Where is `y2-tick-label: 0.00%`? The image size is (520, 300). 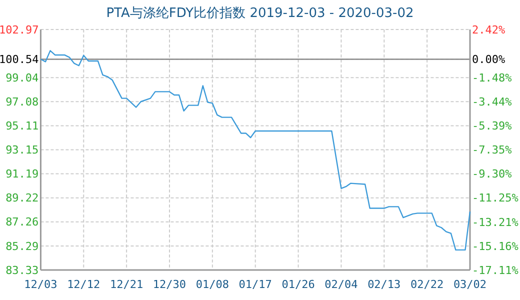
y2-tick-label: 0.00% is located at coordinates (489, 59).